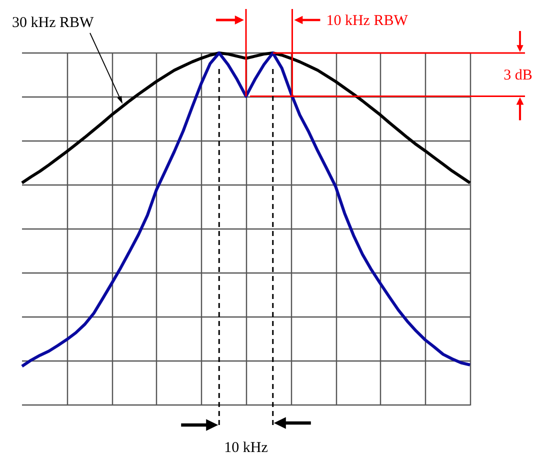  What do you see at coordinates (367, 21) in the screenshot?
I see `text: 10 kHz RBW` at bounding box center [367, 21].